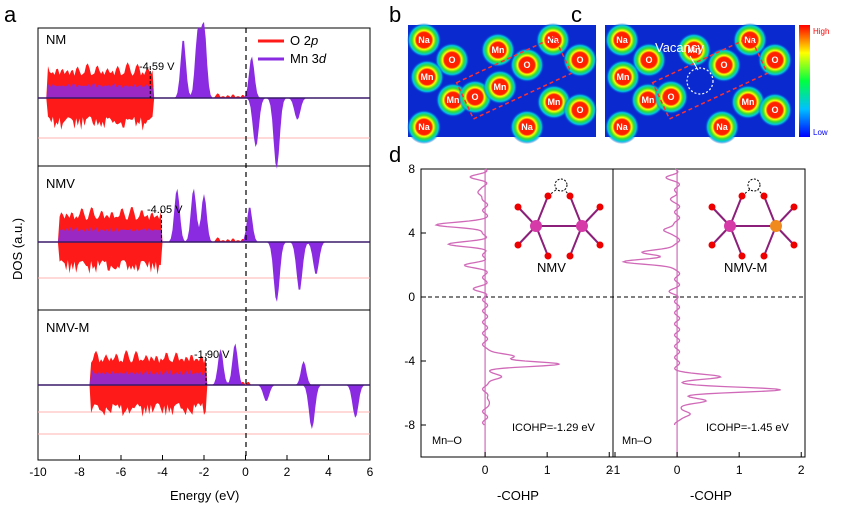 The image size is (845, 512). Describe the element at coordinates (643, 464) in the screenshot. I see `panel-d-x-ticks: 0 1 2-1 0 1 2` at that location.